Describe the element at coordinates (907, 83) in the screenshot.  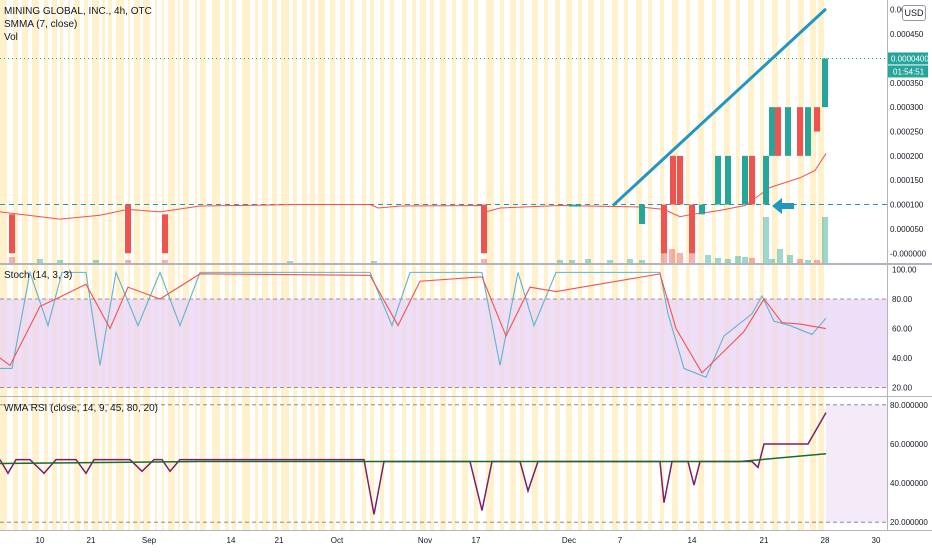
I see `price-tick-label: 0.000350` at that location.